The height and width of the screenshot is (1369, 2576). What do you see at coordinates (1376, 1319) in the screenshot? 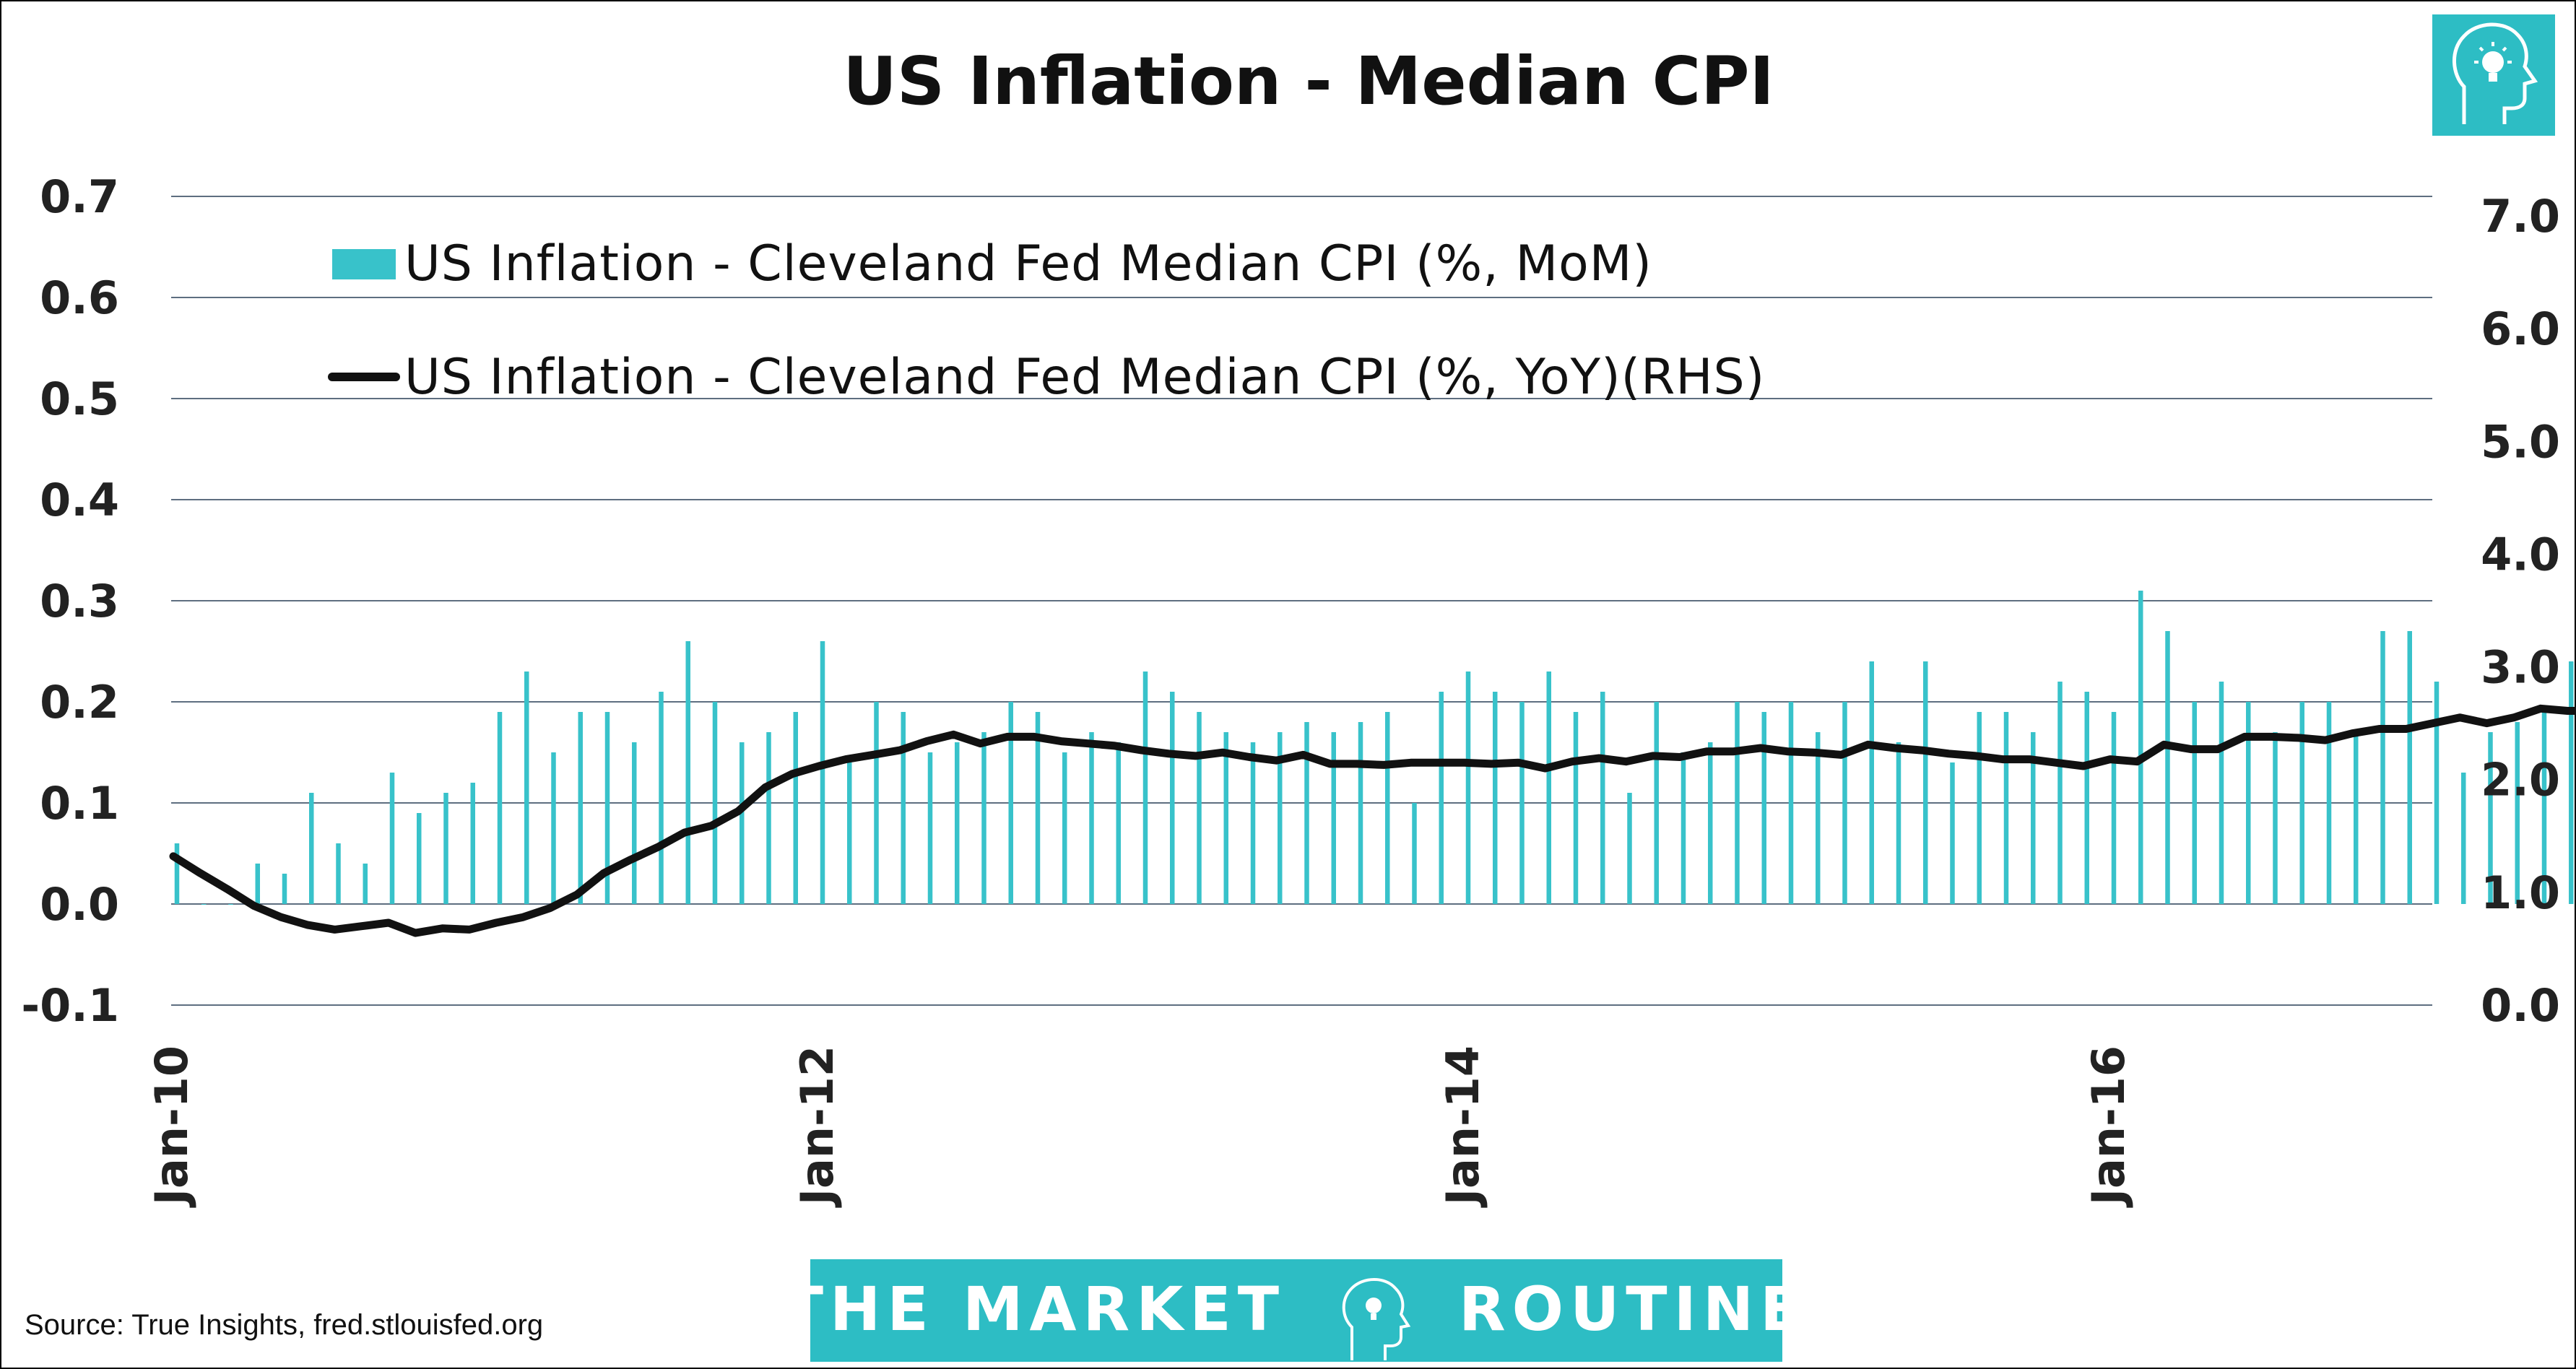
I see `brand-head-icon` at bounding box center [1376, 1319].